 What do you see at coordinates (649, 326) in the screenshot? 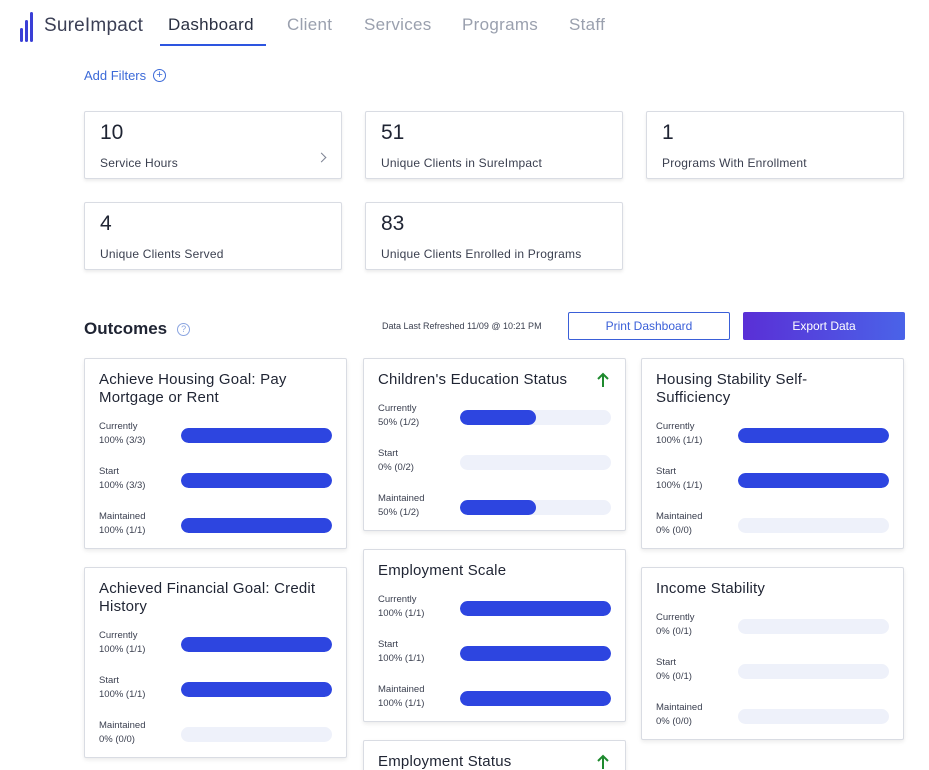
I see `print-dashboard-button: Print Dashboard` at bounding box center [649, 326].